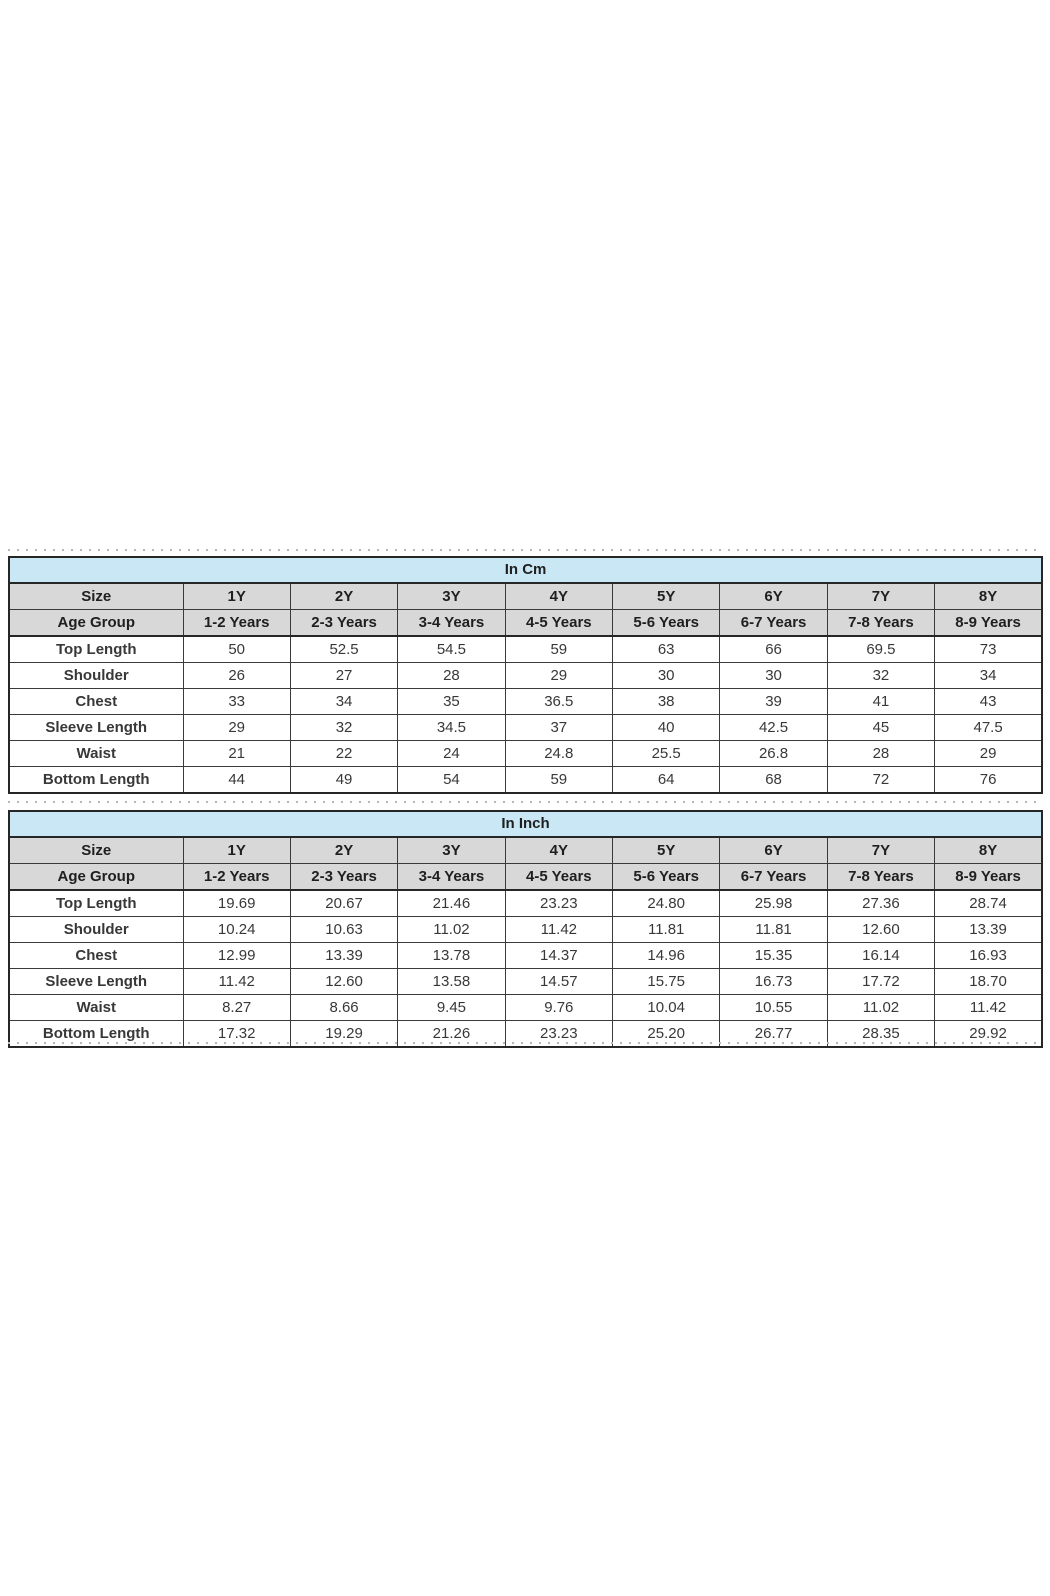 The height and width of the screenshot is (1596, 1050). Describe the element at coordinates (559, 981) in the screenshot. I see `measurement-value: 14.57` at that location.